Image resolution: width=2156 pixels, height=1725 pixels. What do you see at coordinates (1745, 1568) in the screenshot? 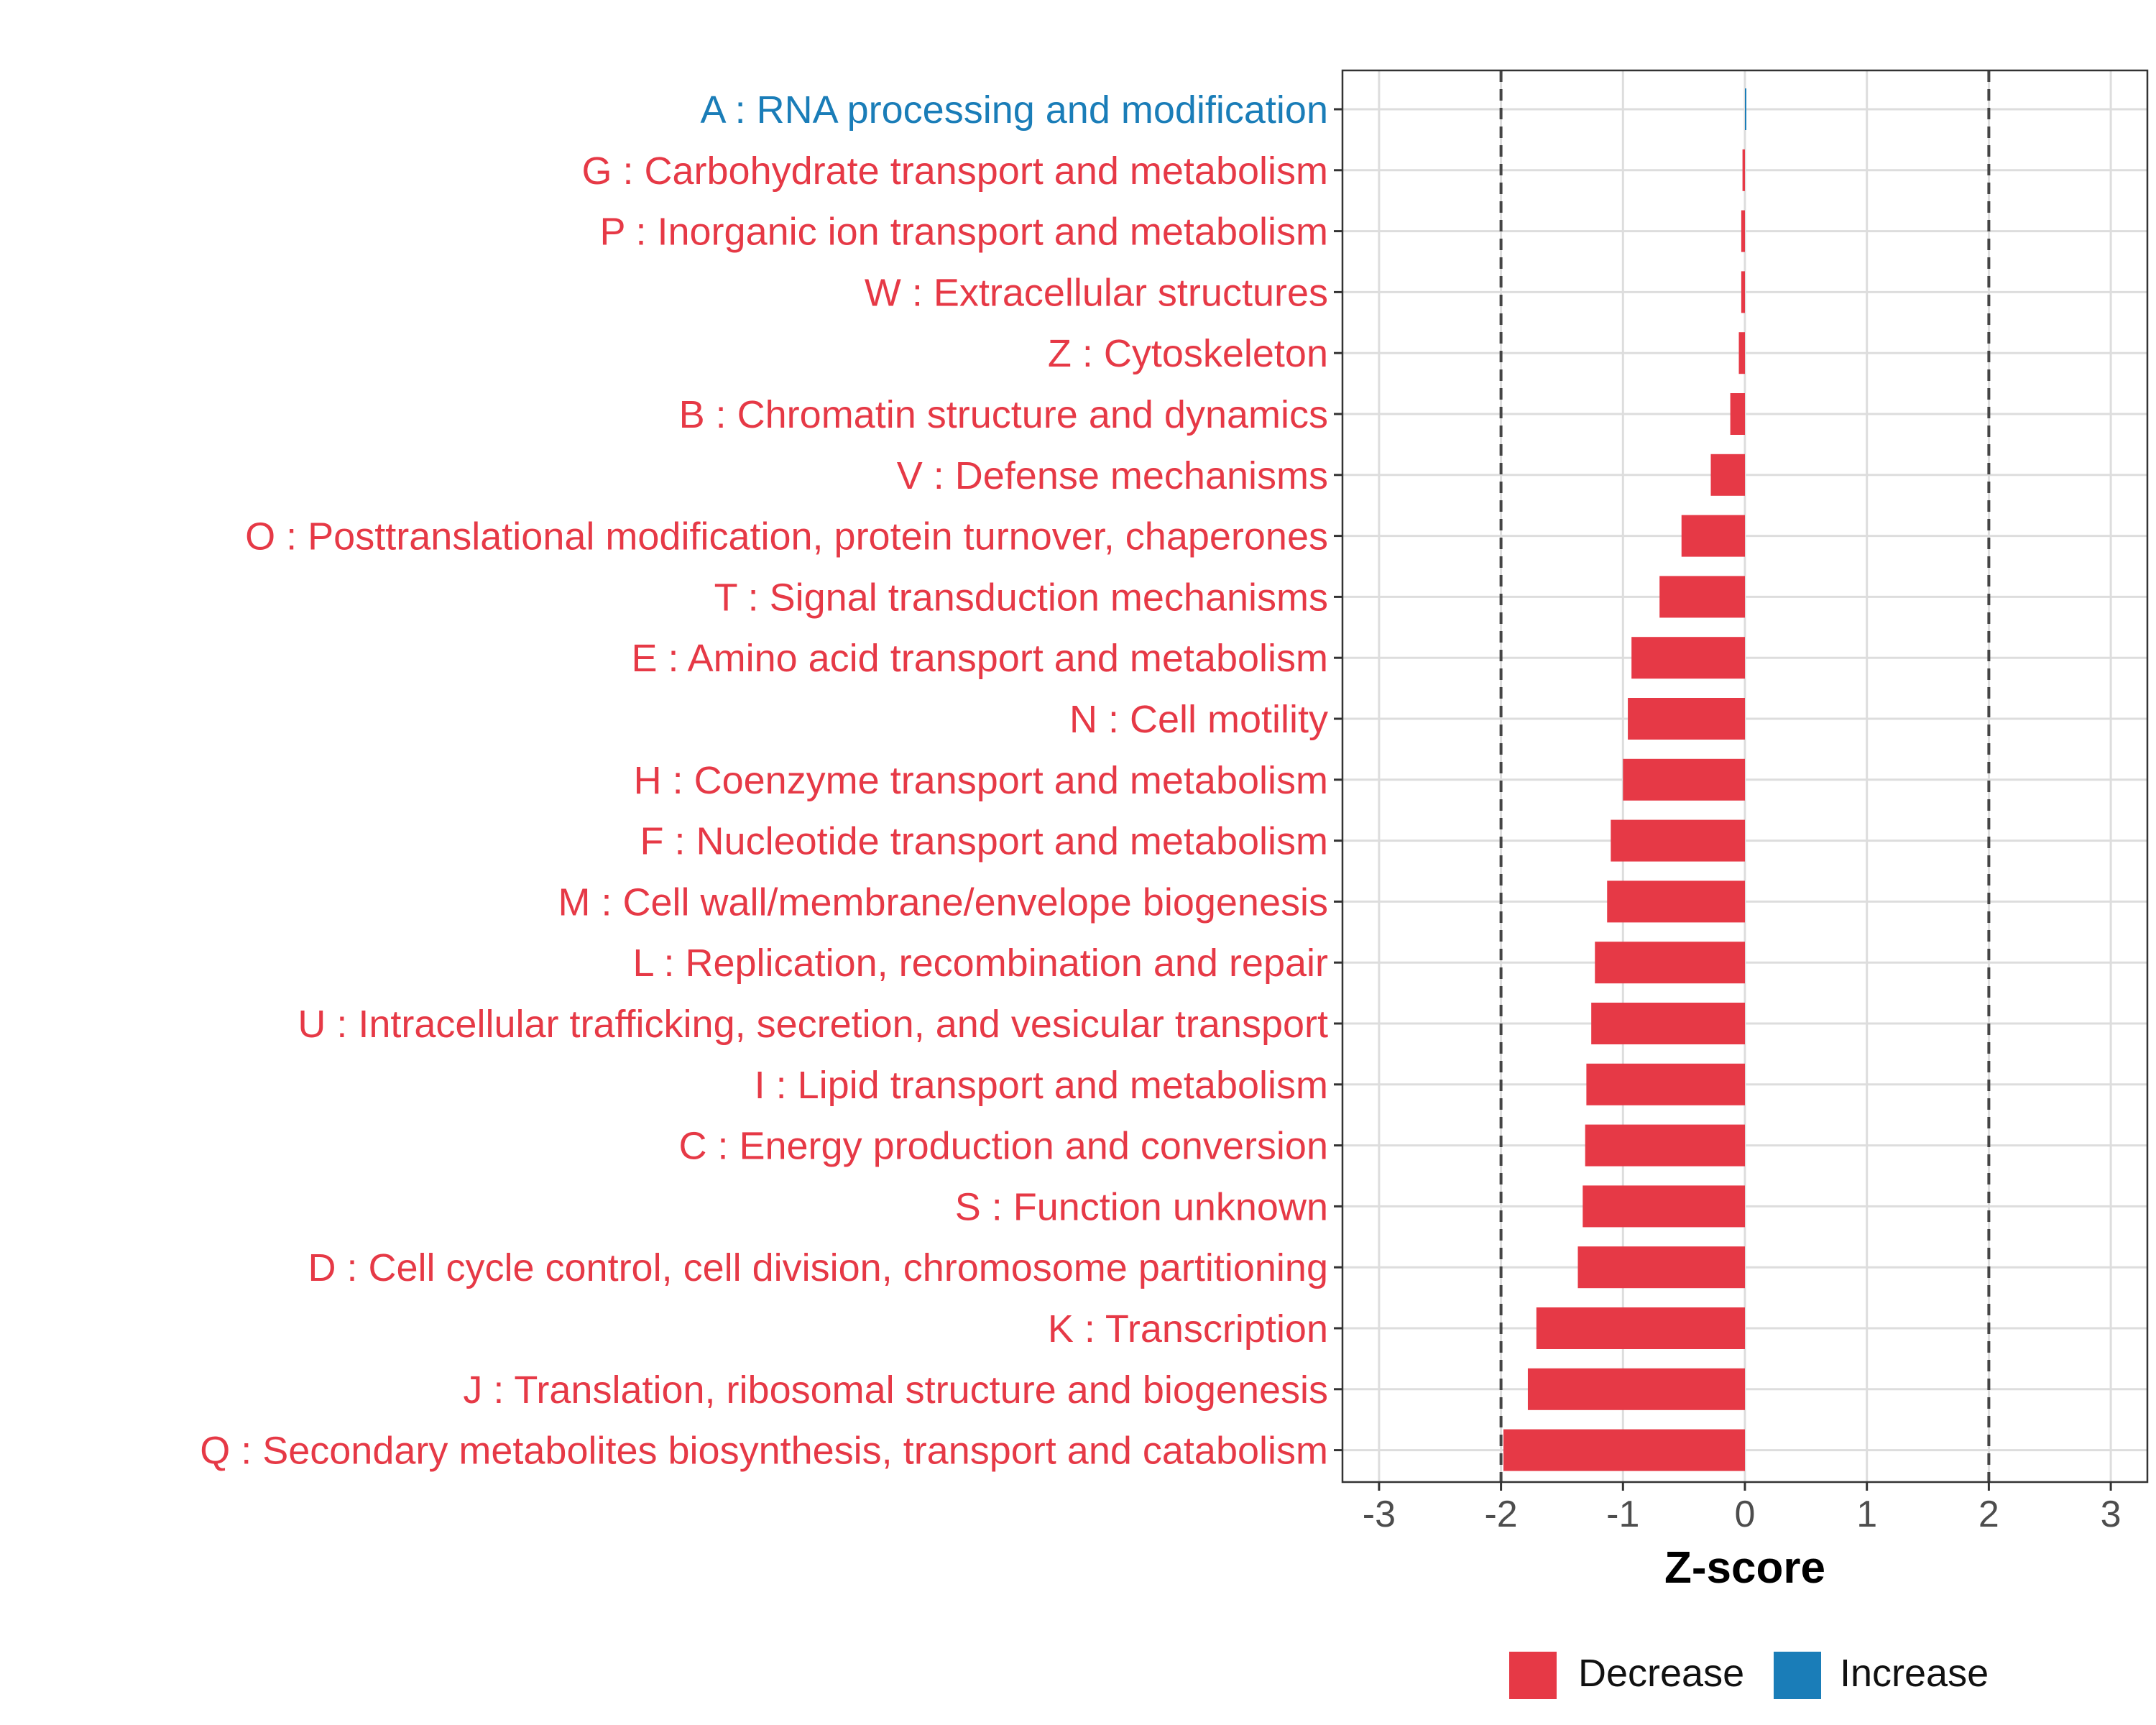
I see `x-axis-title: Z-score` at bounding box center [1745, 1568].